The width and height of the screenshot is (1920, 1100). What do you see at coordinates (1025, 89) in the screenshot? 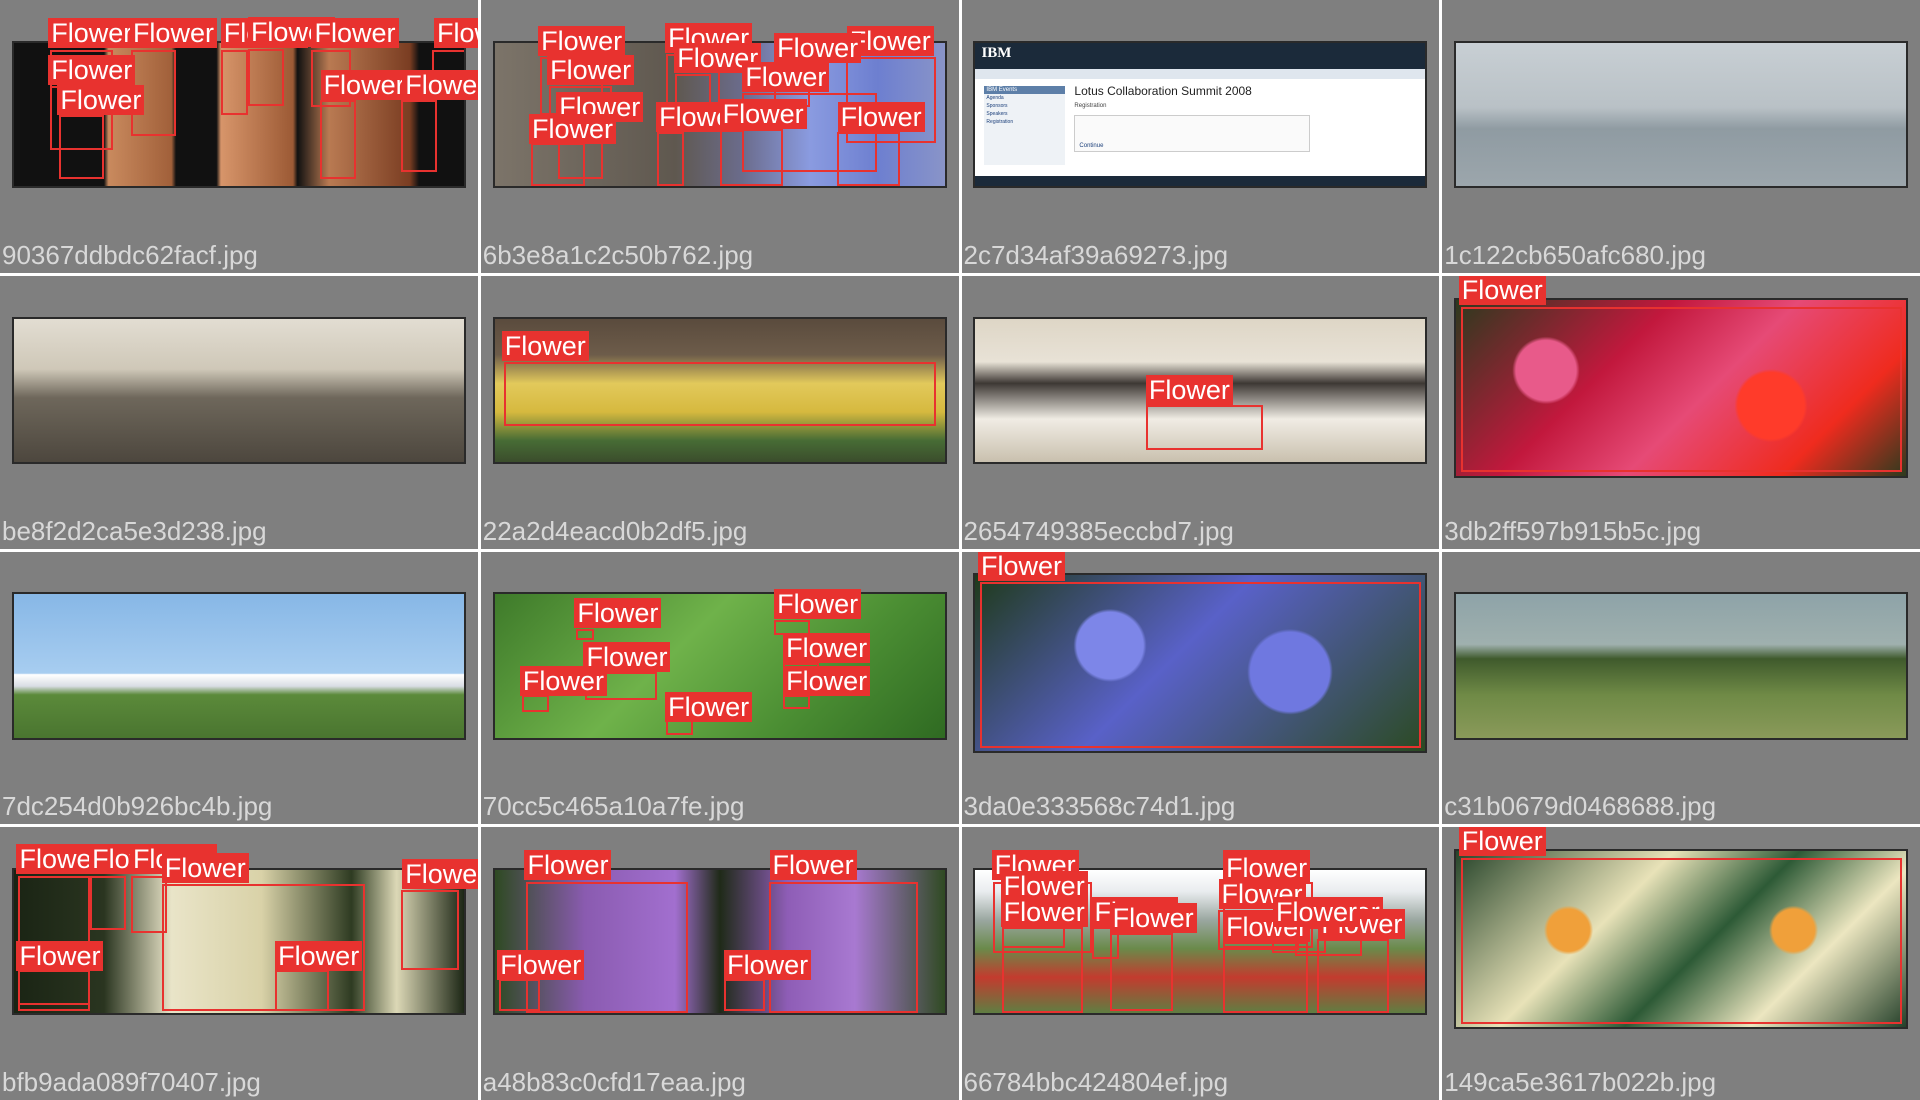
I see `ibm-sidebar-header: IBM Events` at bounding box center [1025, 89].